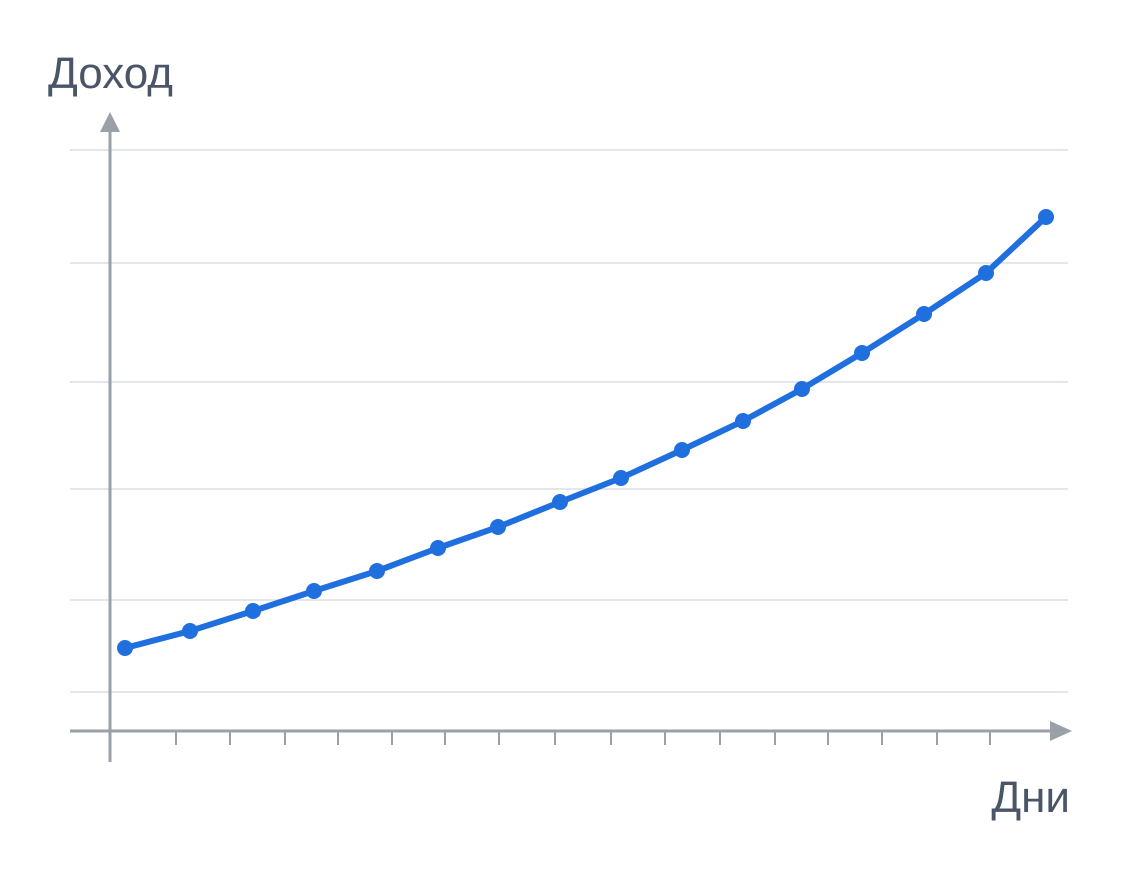 The image size is (1138, 870). Describe the element at coordinates (110, 73) in the screenshot. I see `y-axis-title: Доход` at that location.